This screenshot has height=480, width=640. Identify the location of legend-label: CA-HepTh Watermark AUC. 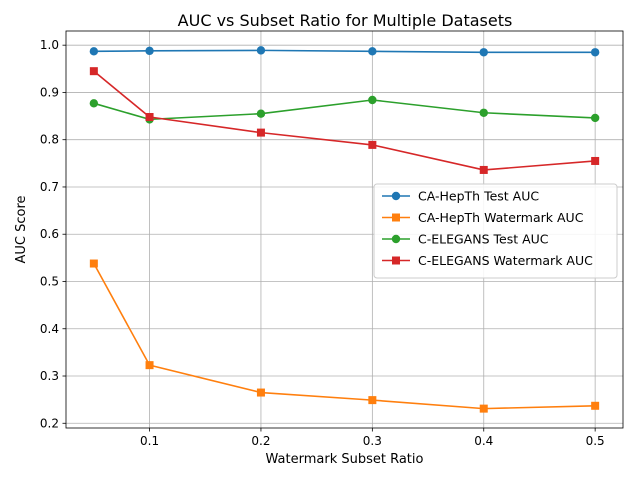
(501, 217).